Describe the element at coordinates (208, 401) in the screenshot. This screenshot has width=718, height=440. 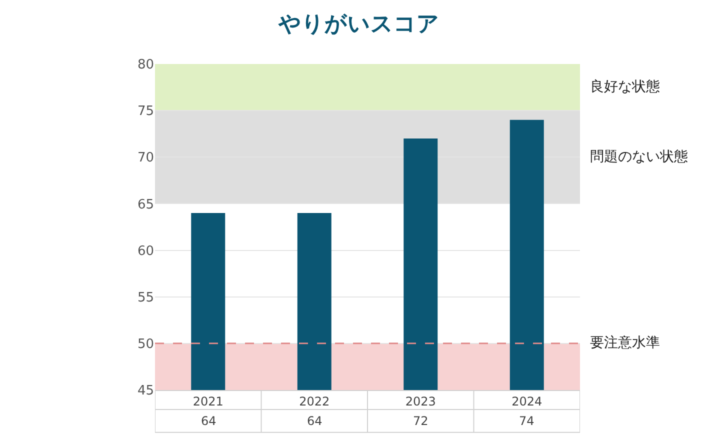
I see `x-tick-label: 2021` at that location.